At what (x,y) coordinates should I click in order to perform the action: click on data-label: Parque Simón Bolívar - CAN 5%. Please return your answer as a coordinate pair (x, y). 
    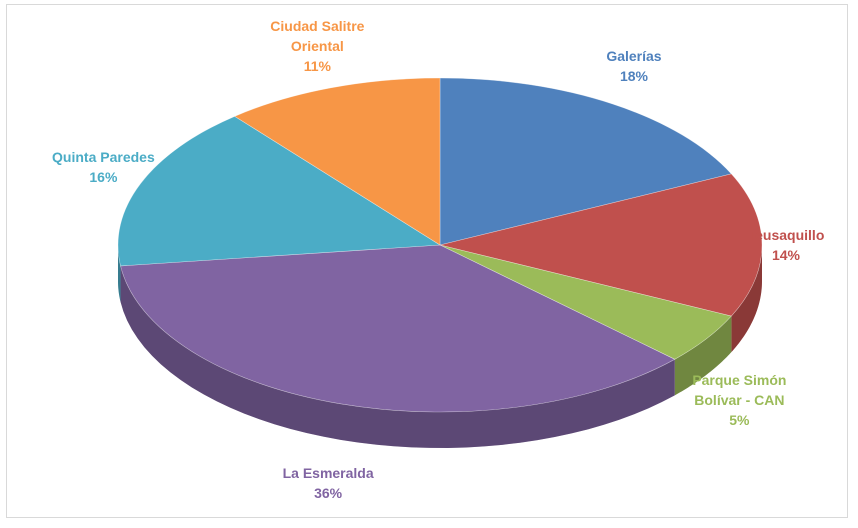
    Looking at the image, I should click on (739, 400).